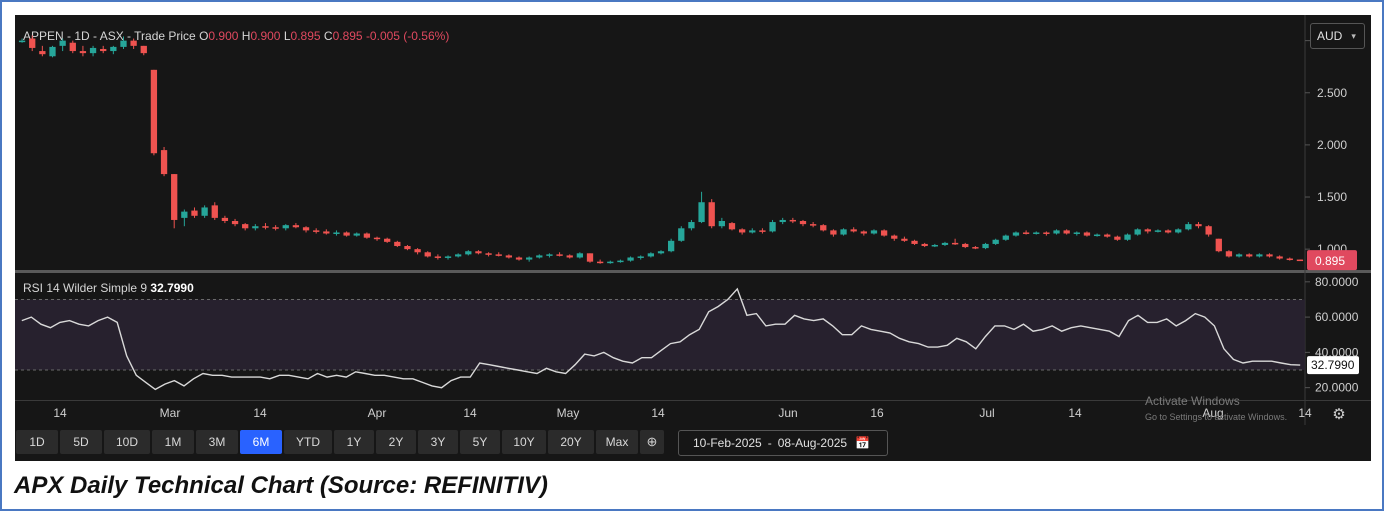 This screenshot has width=1384, height=511. I want to click on range-button-ytd: YTD, so click(308, 442).